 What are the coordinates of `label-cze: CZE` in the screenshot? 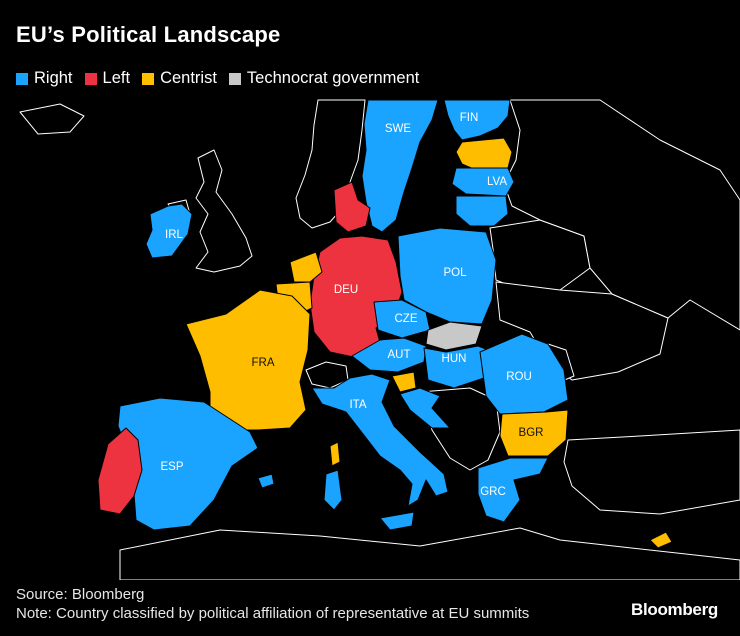 It's located at (406, 319).